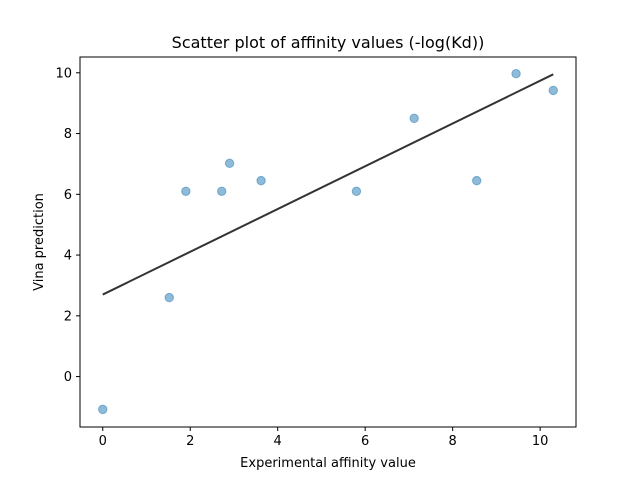  Describe the element at coordinates (39, 242) in the screenshot. I see `y-axis-label: Vina prediction` at that location.